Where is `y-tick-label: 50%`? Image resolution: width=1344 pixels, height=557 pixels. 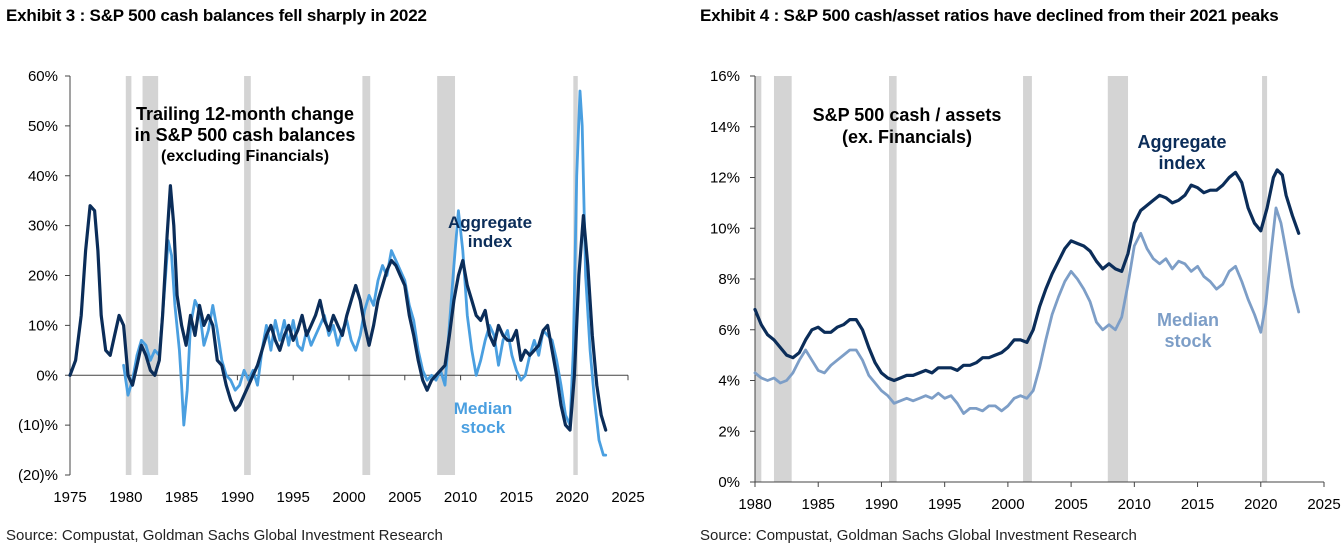
y-tick-label: 50% is located at coordinates (43, 126).